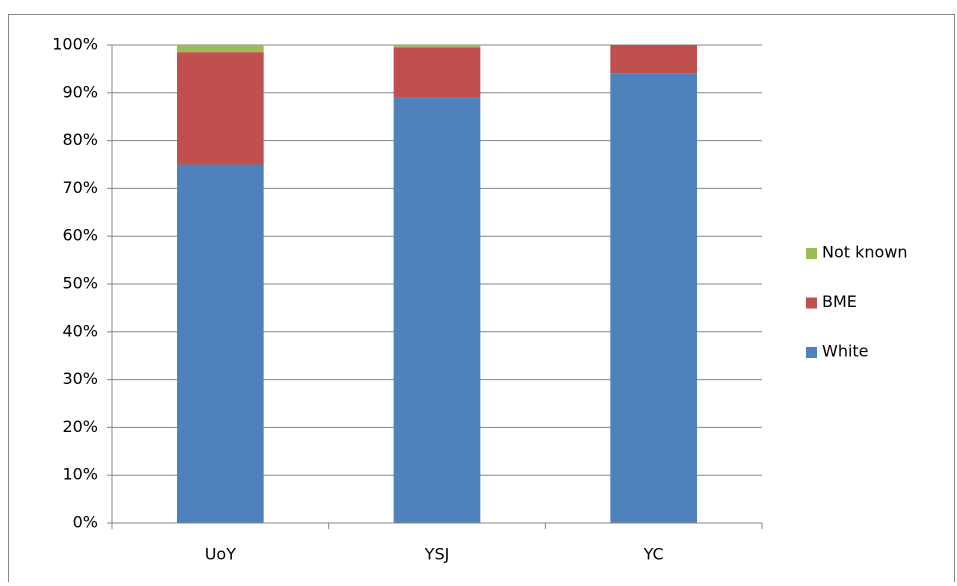  What do you see at coordinates (865, 252) in the screenshot?
I see `legend-label: Not known` at bounding box center [865, 252].